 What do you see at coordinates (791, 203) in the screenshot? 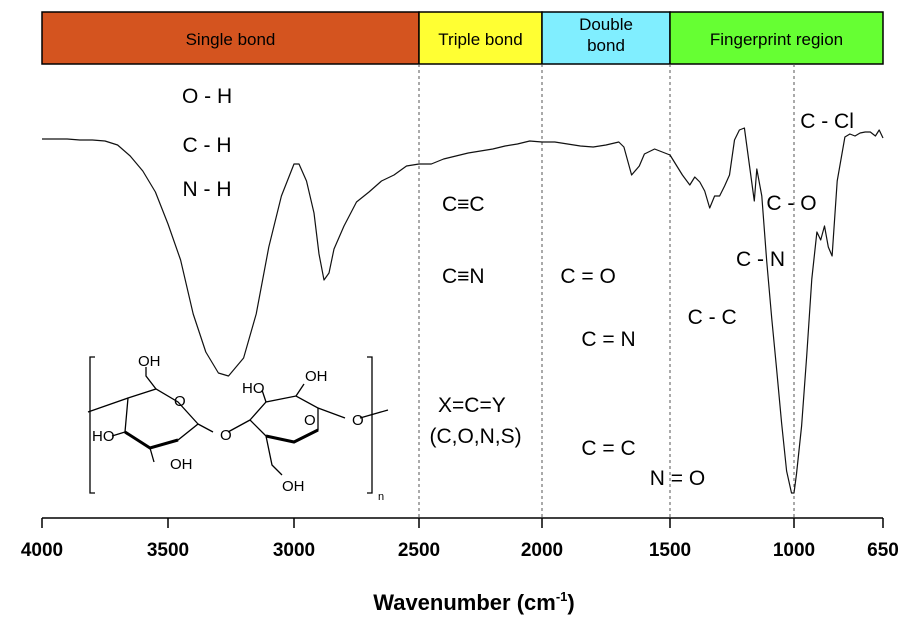
I see `bond-label-13: C - O` at bounding box center [791, 203].